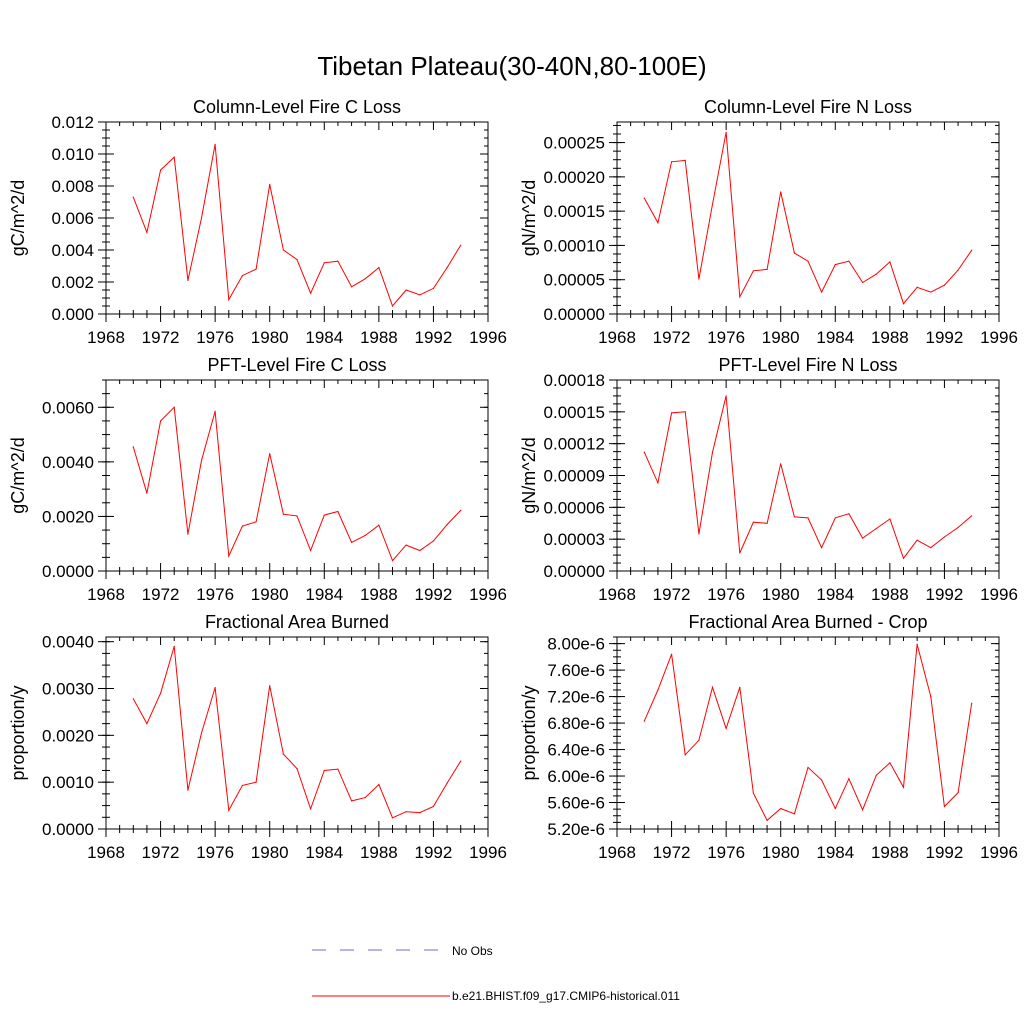 This screenshot has height=1024, width=1024. Describe the element at coordinates (68, 782) in the screenshot. I see `y-tick-label: 0.0010` at that location.